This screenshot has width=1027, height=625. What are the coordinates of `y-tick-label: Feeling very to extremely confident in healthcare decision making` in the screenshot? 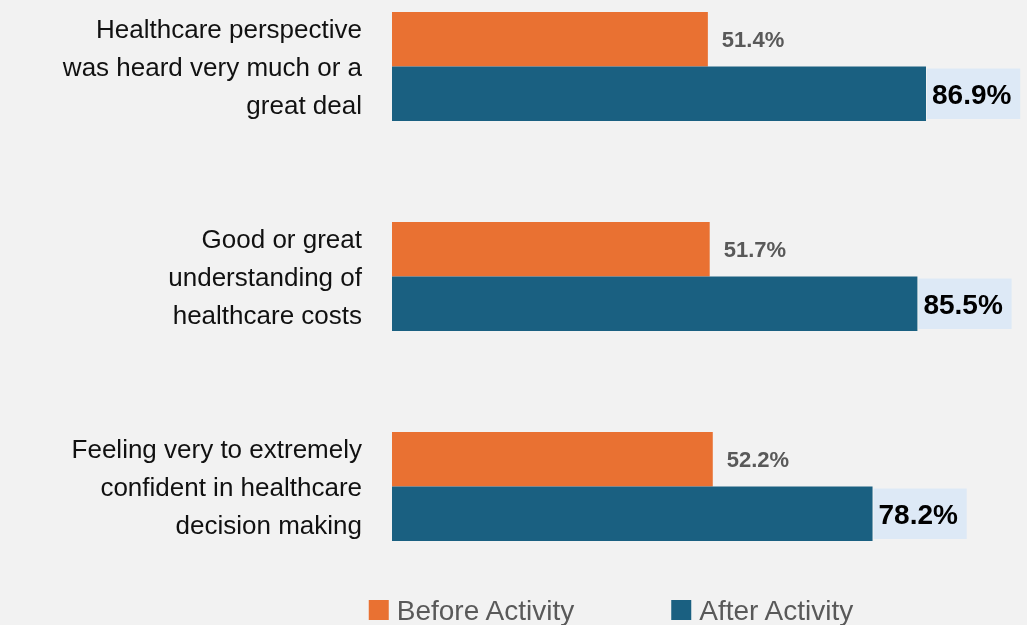 It's located at (216, 486).